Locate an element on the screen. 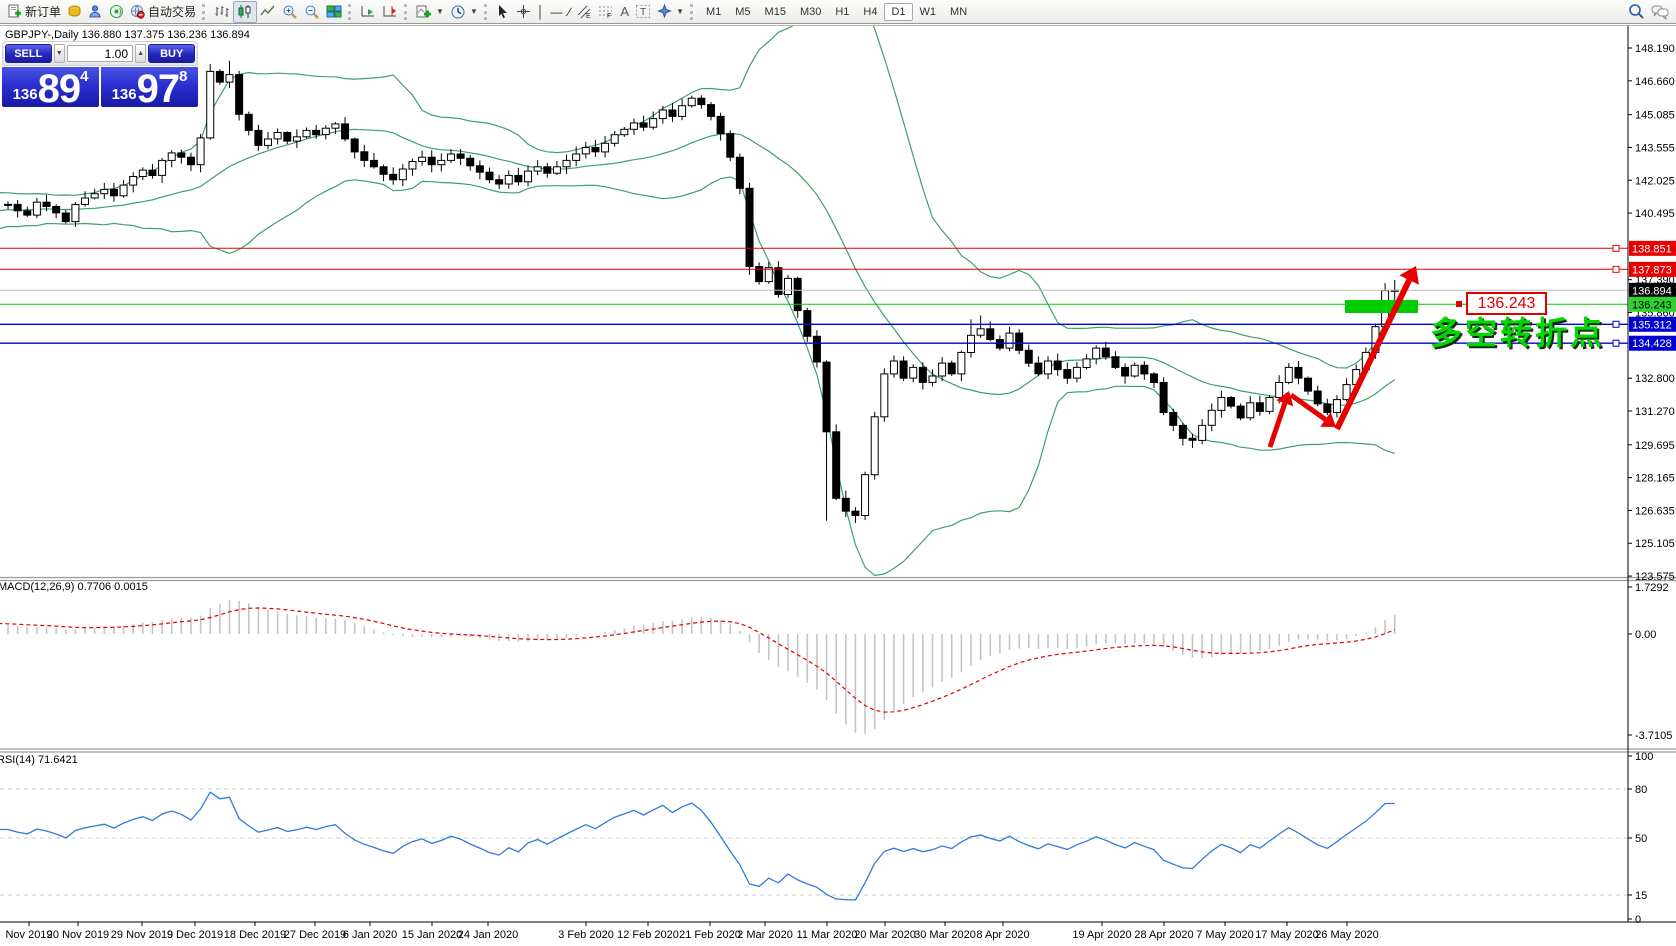 The image size is (1676, 946). volume-decrease-button: ▼ is located at coordinates (59, 53).